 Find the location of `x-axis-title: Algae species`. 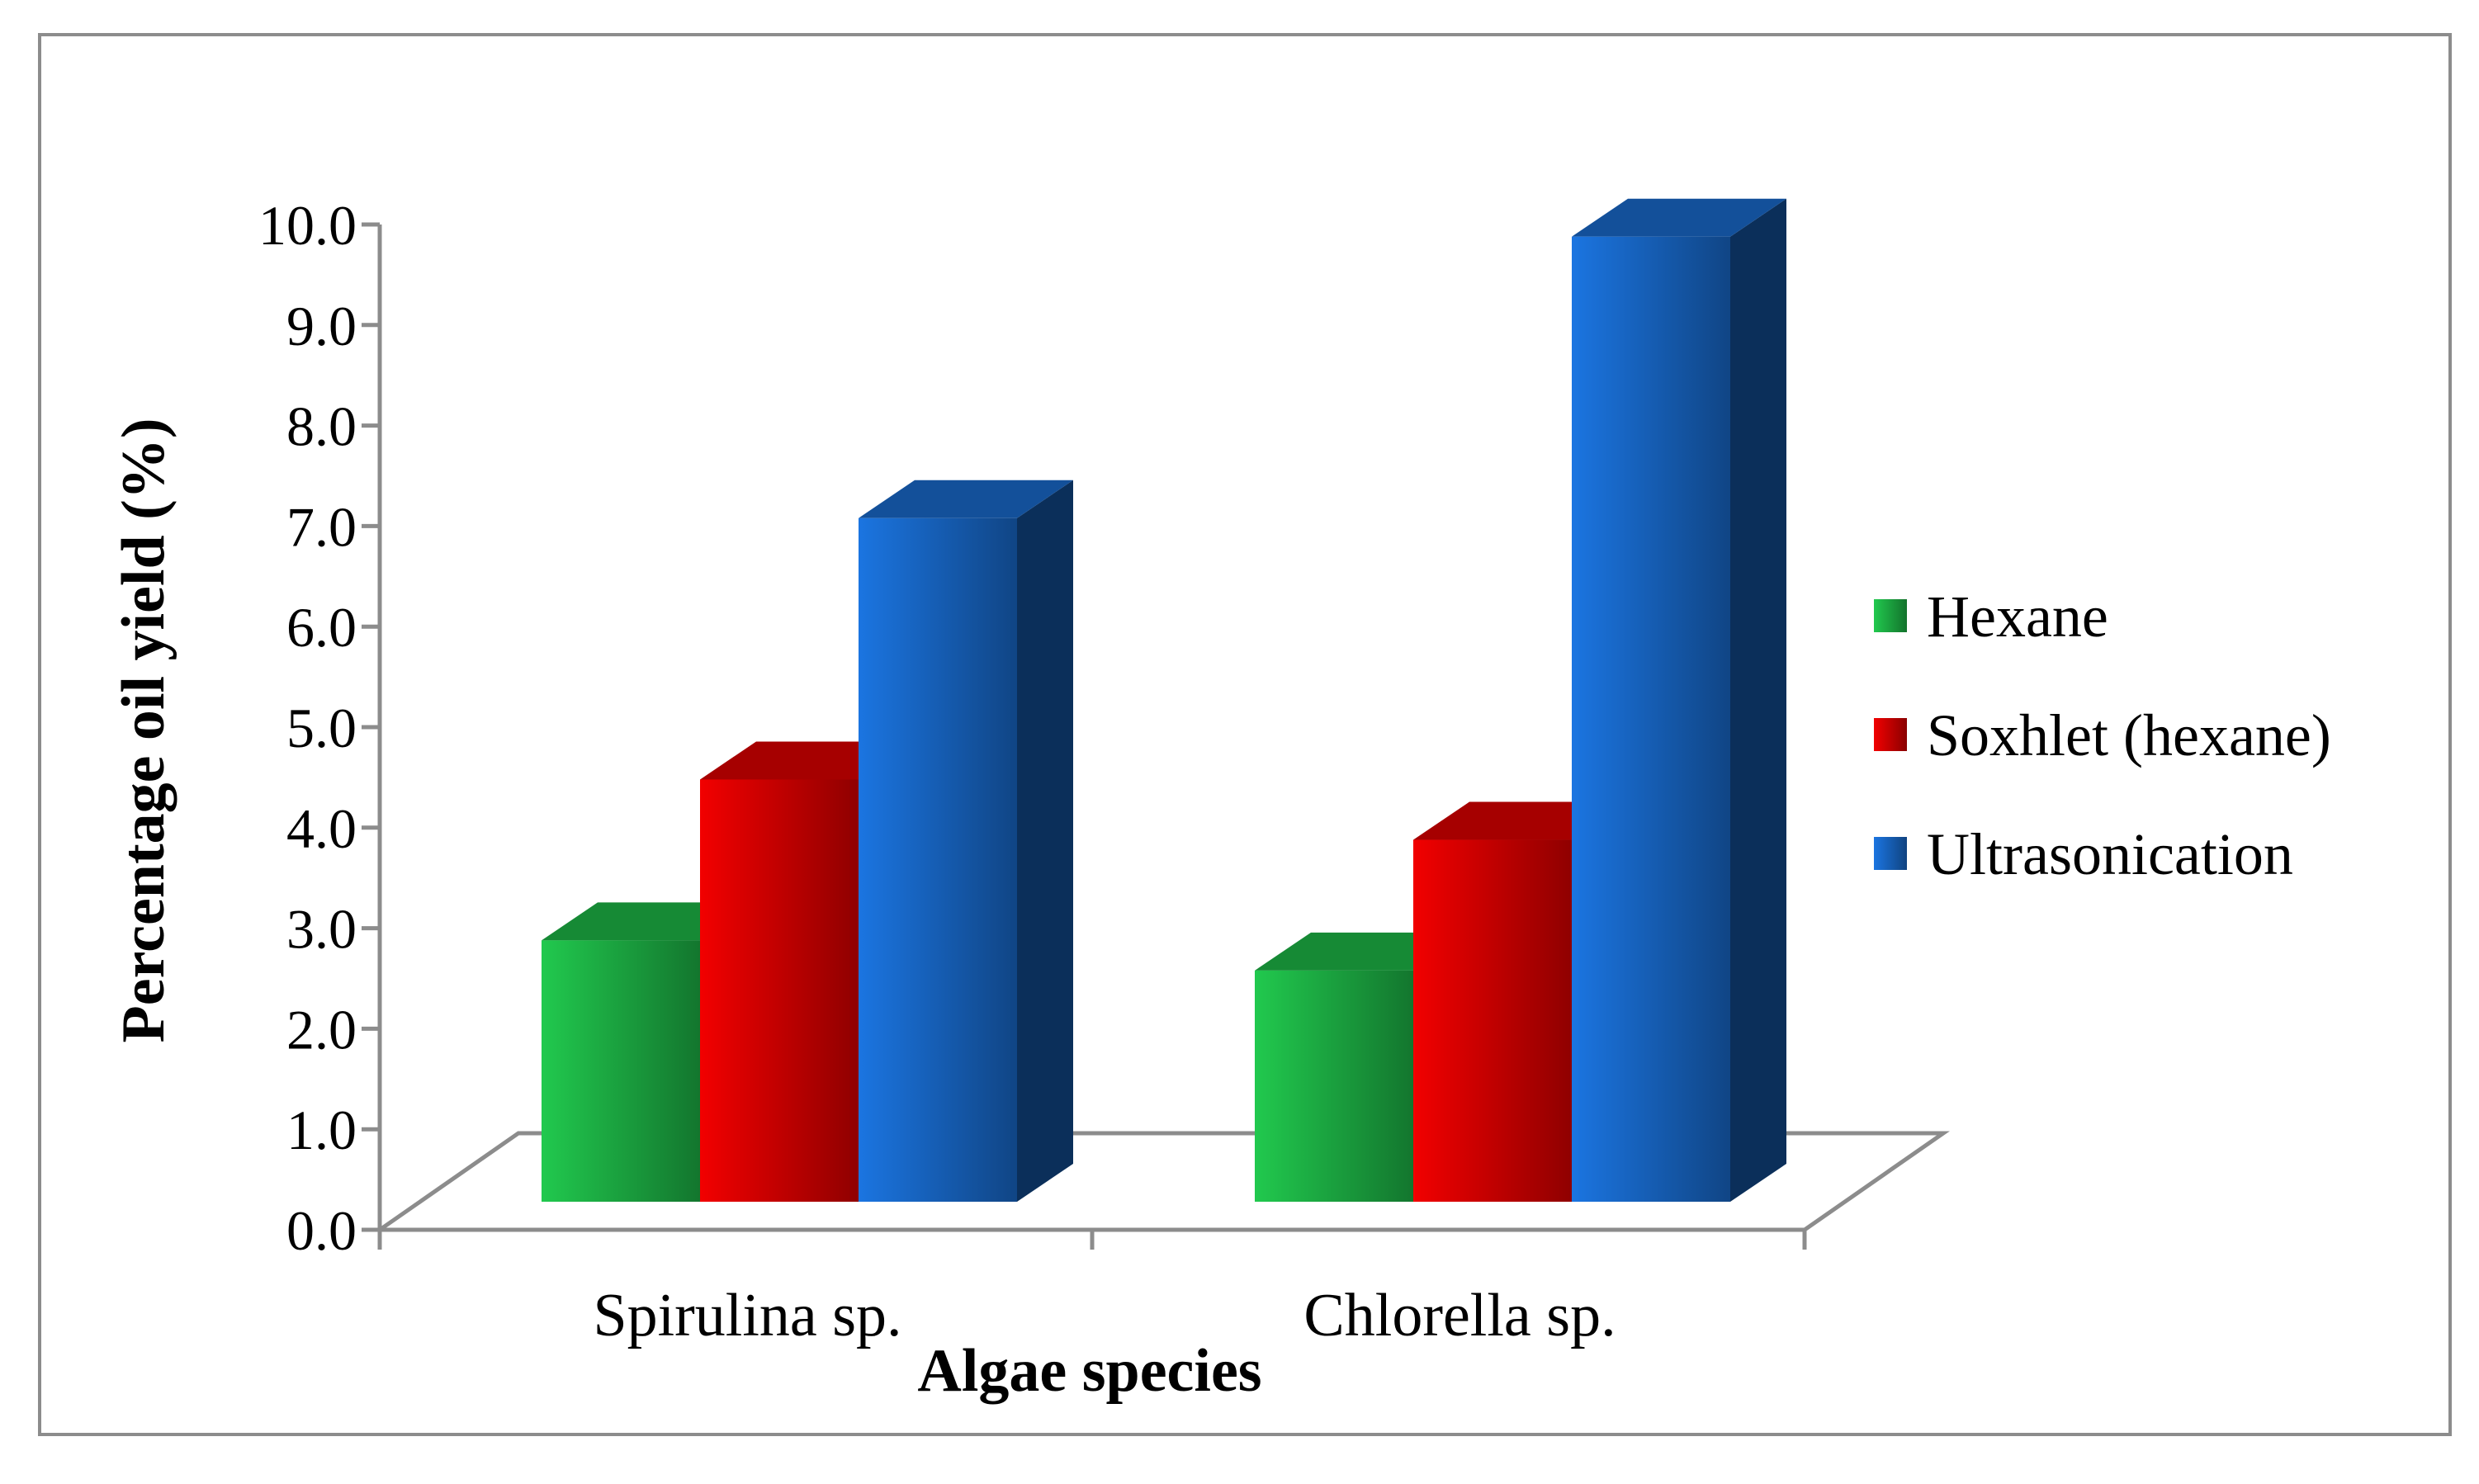

x-axis-title: Algae species is located at coordinates (1089, 1371).